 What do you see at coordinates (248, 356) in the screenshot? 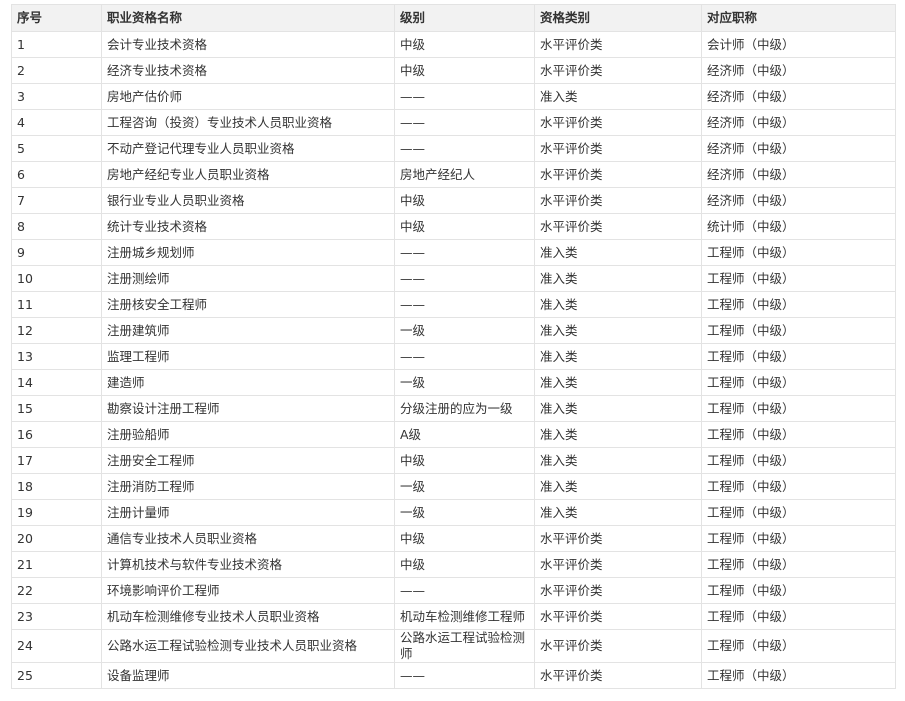
I see `table-cell: 监理工程师` at bounding box center [248, 356].